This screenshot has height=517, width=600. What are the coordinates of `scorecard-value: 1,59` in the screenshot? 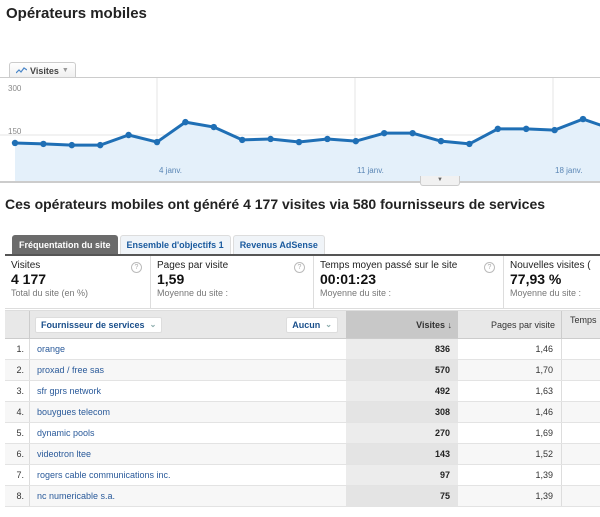 It's located at (171, 279).